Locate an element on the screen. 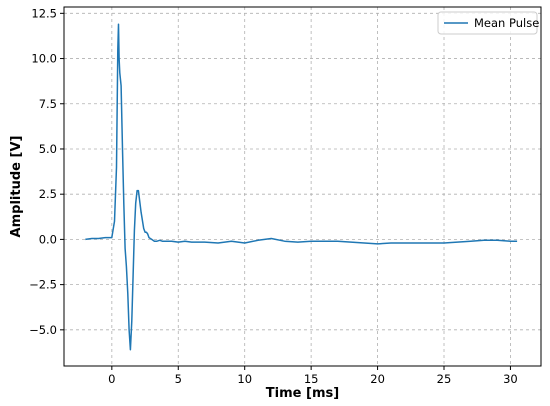  x-tick-label: 30 is located at coordinates (510, 379).